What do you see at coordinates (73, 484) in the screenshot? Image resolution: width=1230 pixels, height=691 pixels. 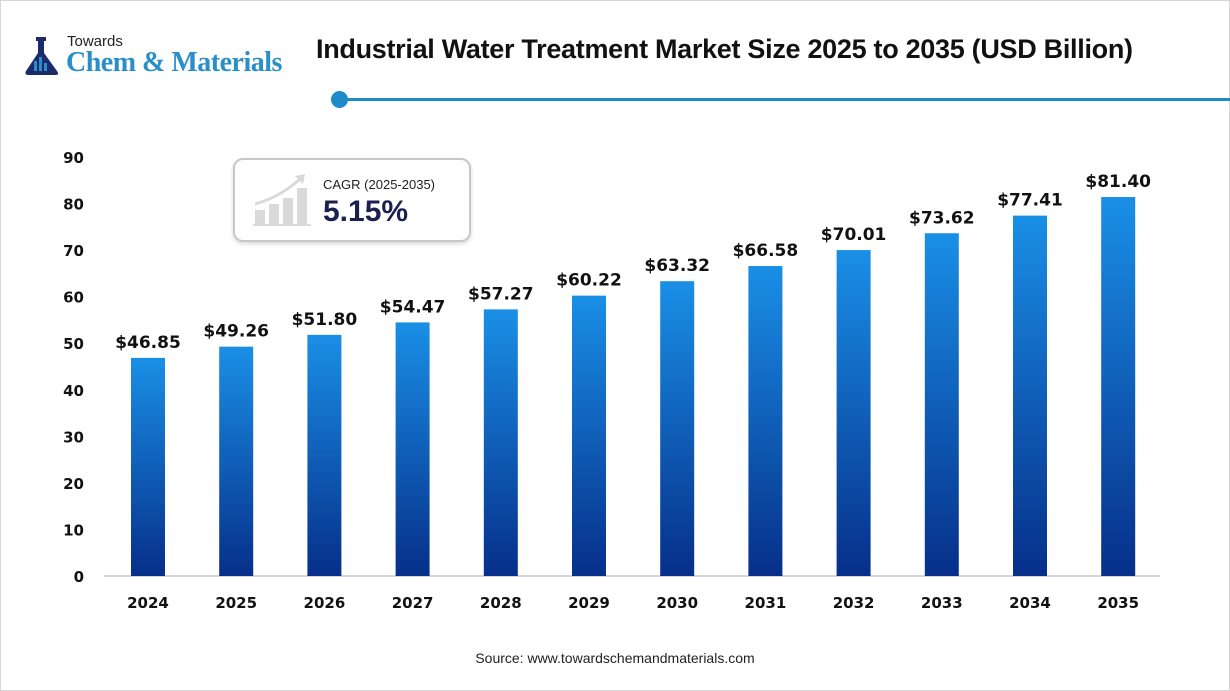 I see `y-tick-label: 20` at bounding box center [73, 484].